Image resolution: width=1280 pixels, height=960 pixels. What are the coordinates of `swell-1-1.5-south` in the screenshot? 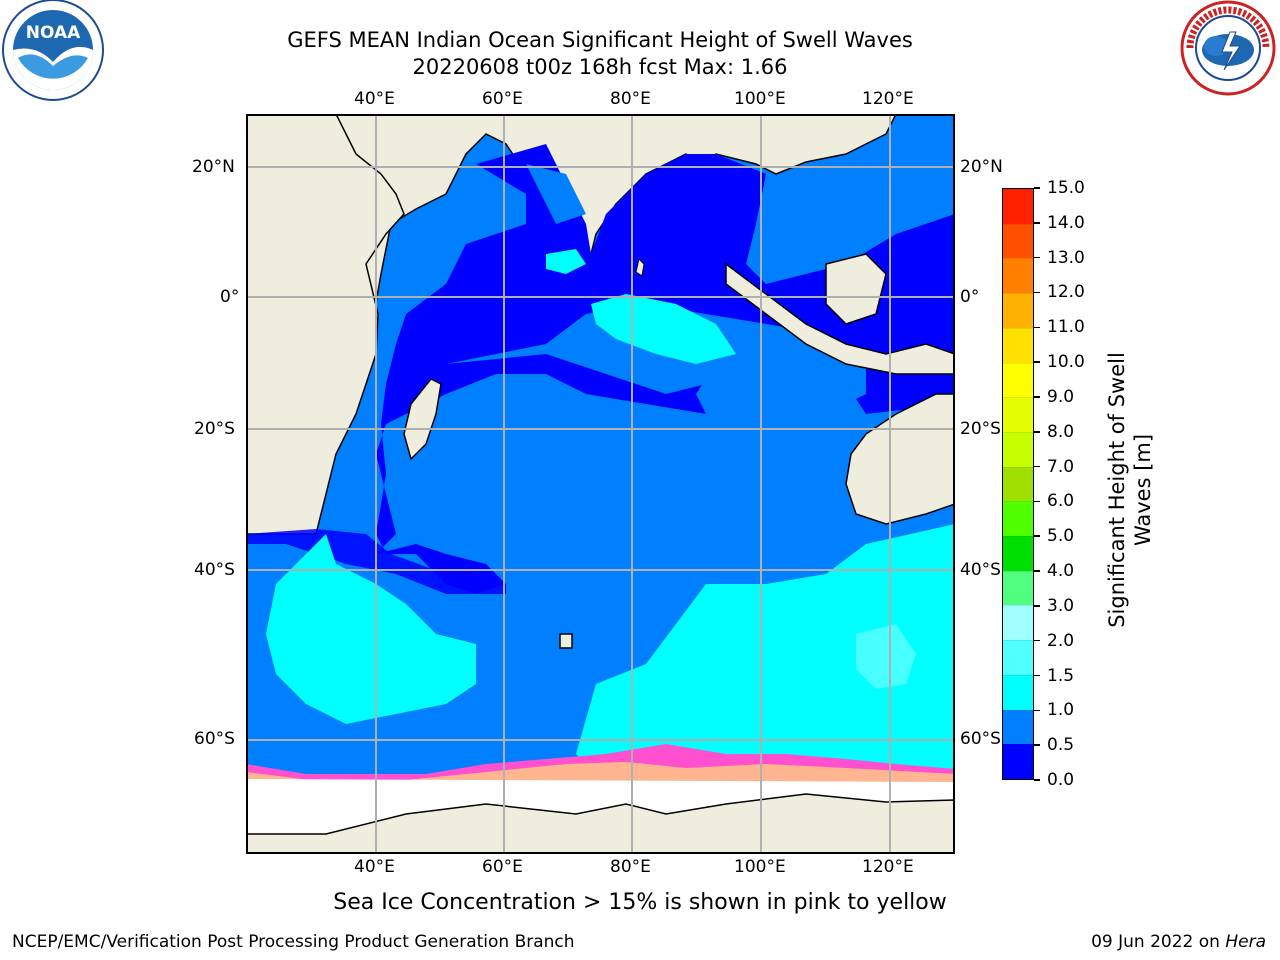 It's located at (765, 649).